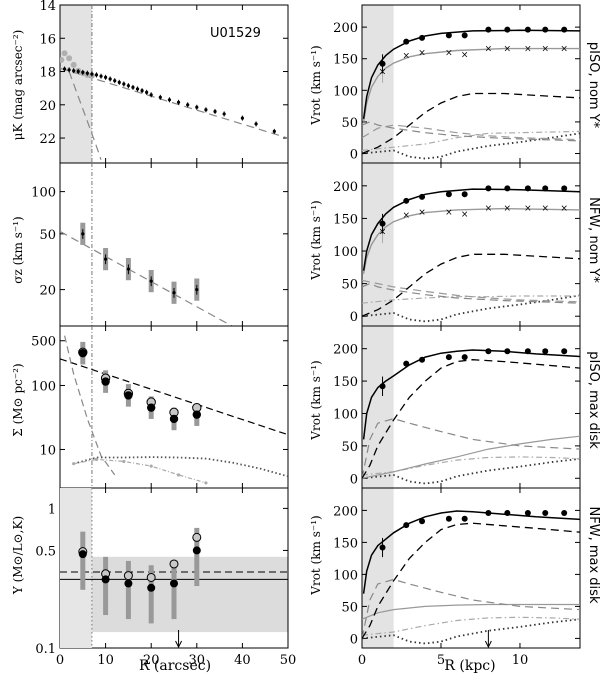 The width and height of the screenshot is (600, 678). Describe the element at coordinates (45, 551) in the screenshot. I see `y-tick-label: 0.5` at that location.